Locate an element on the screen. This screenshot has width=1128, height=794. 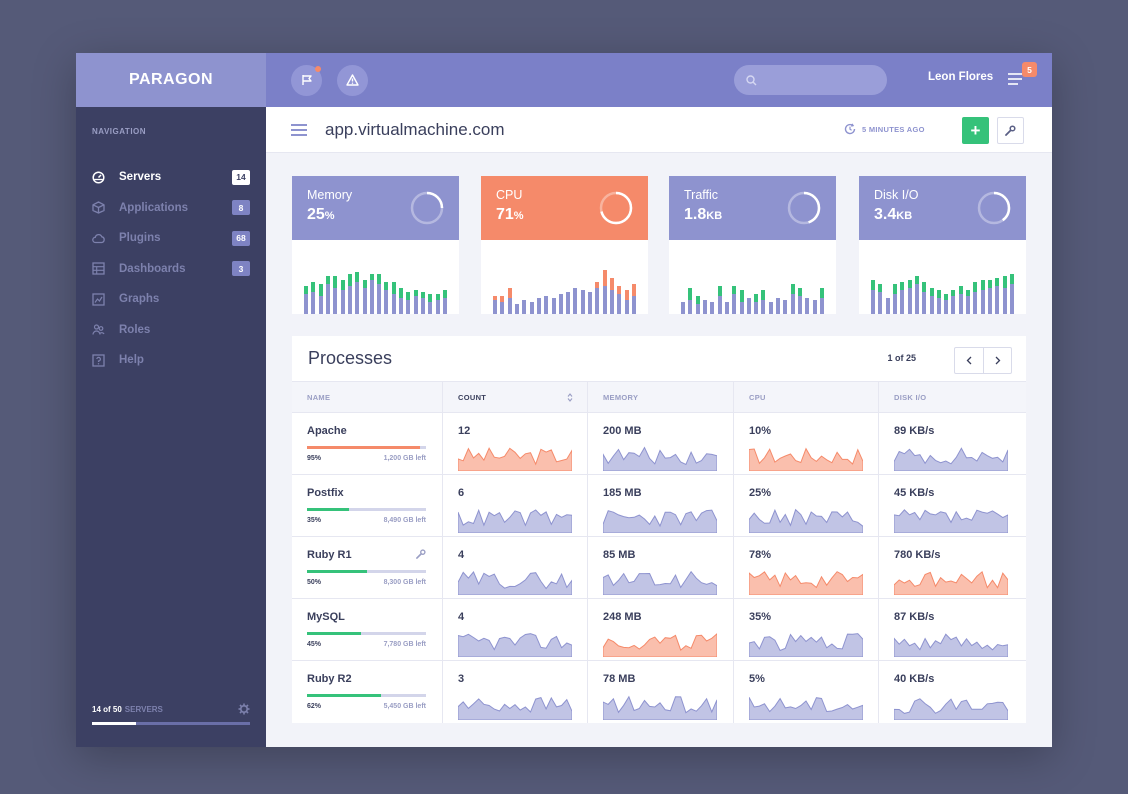
process-name: Postfix is located at coordinates (325, 493).